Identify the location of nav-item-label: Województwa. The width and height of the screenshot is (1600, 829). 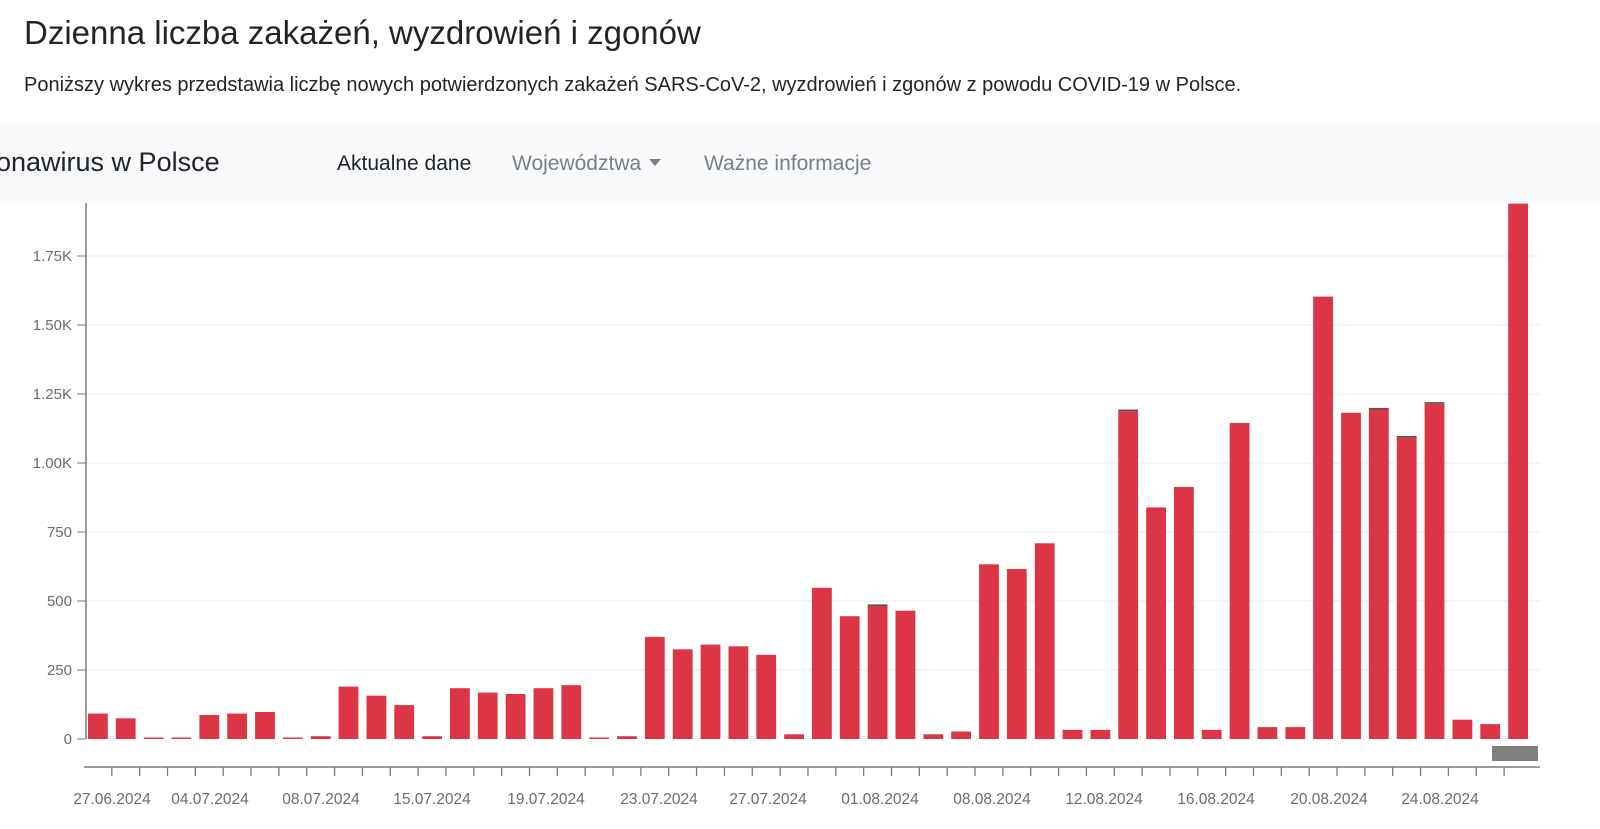
(577, 163).